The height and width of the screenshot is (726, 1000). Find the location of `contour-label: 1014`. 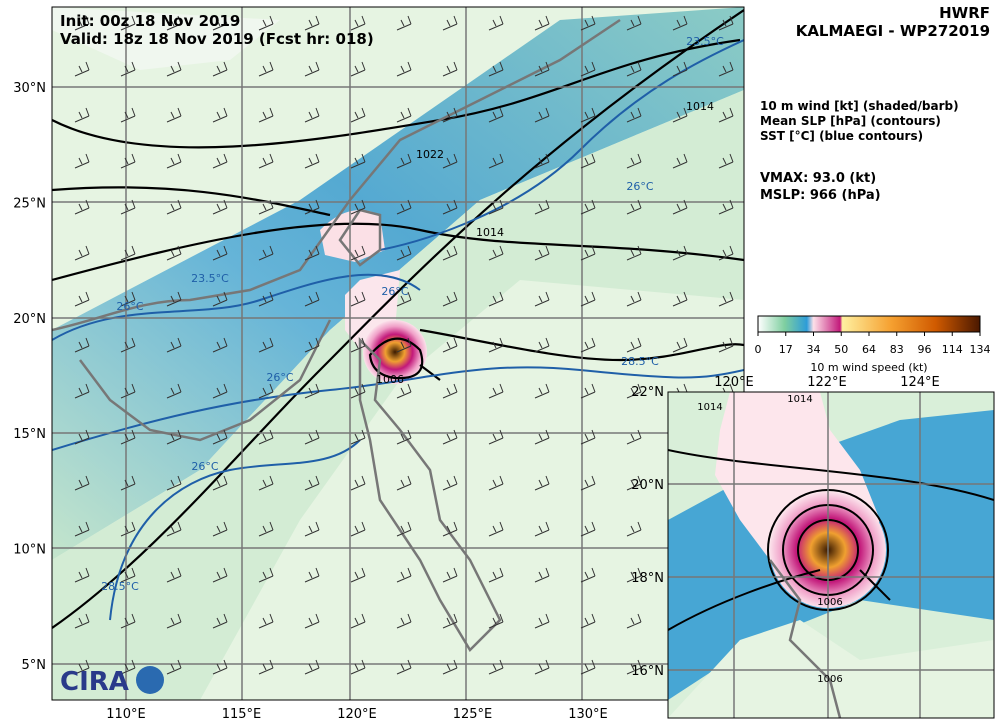

contour-label: 1014 is located at coordinates (700, 106).